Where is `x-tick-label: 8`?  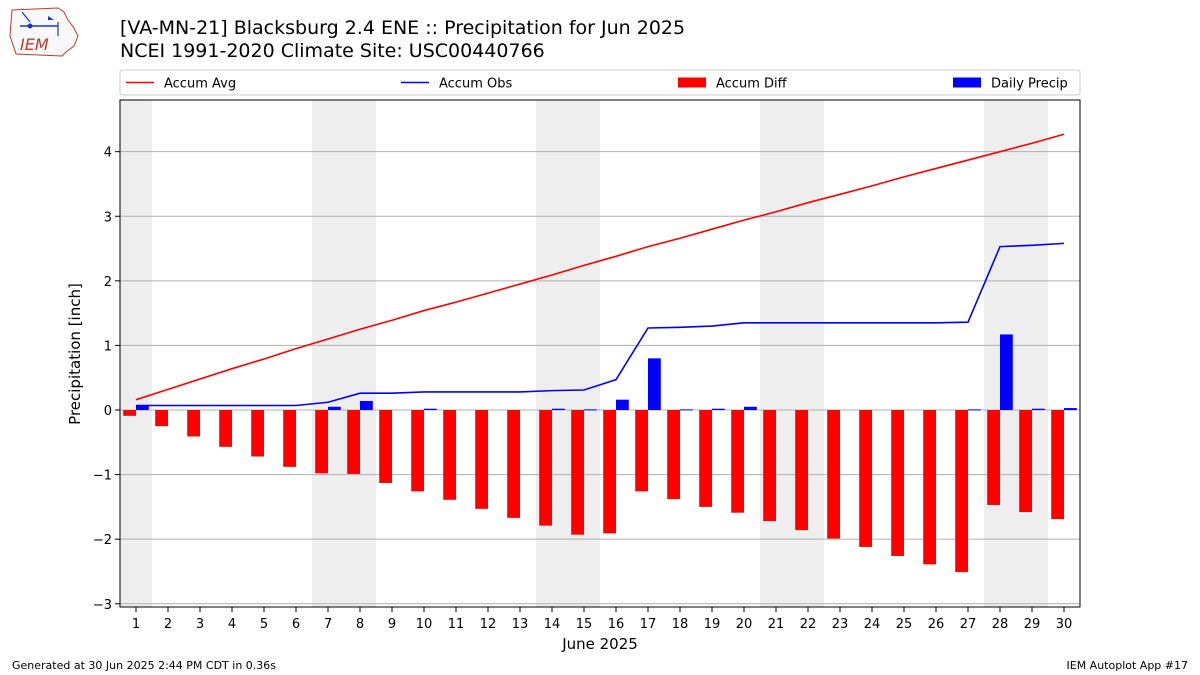
x-tick-label: 8 is located at coordinates (360, 624).